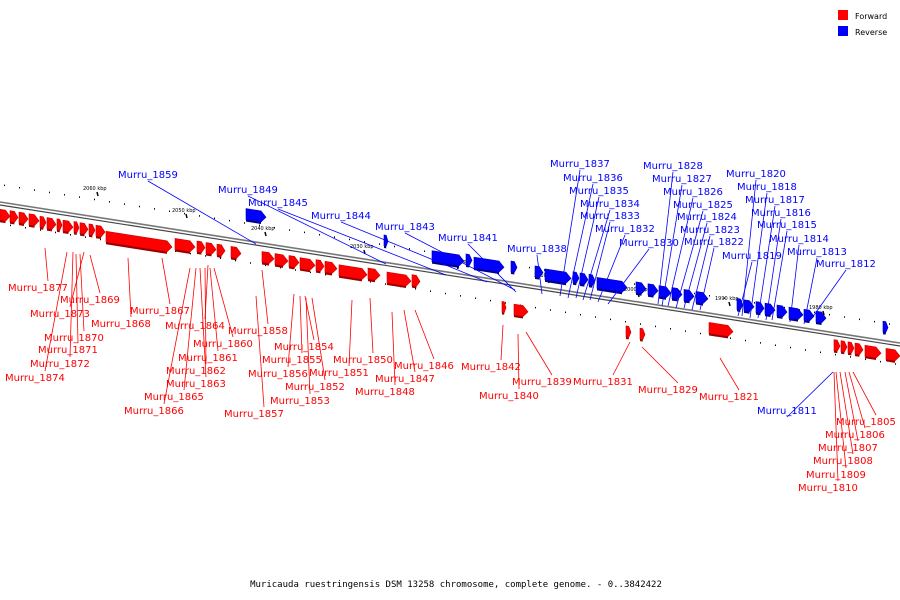  What do you see at coordinates (775, 200) in the screenshot?
I see `reverse-gene-label: Murru_1817` at bounding box center [775, 200].